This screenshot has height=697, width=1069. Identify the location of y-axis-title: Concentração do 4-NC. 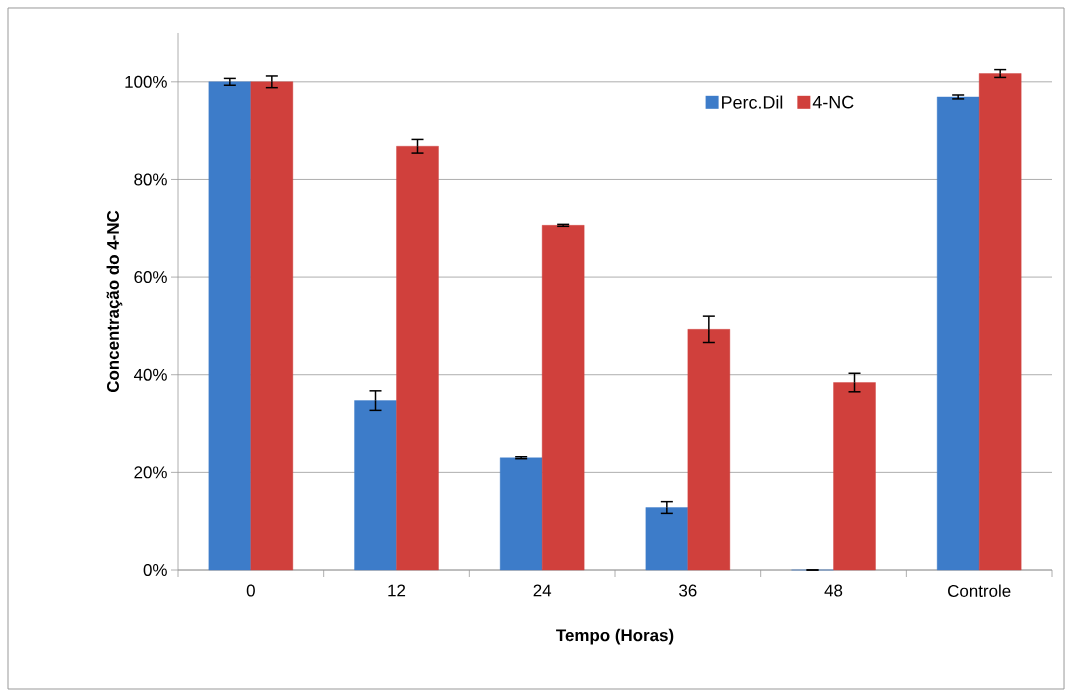
(114, 301).